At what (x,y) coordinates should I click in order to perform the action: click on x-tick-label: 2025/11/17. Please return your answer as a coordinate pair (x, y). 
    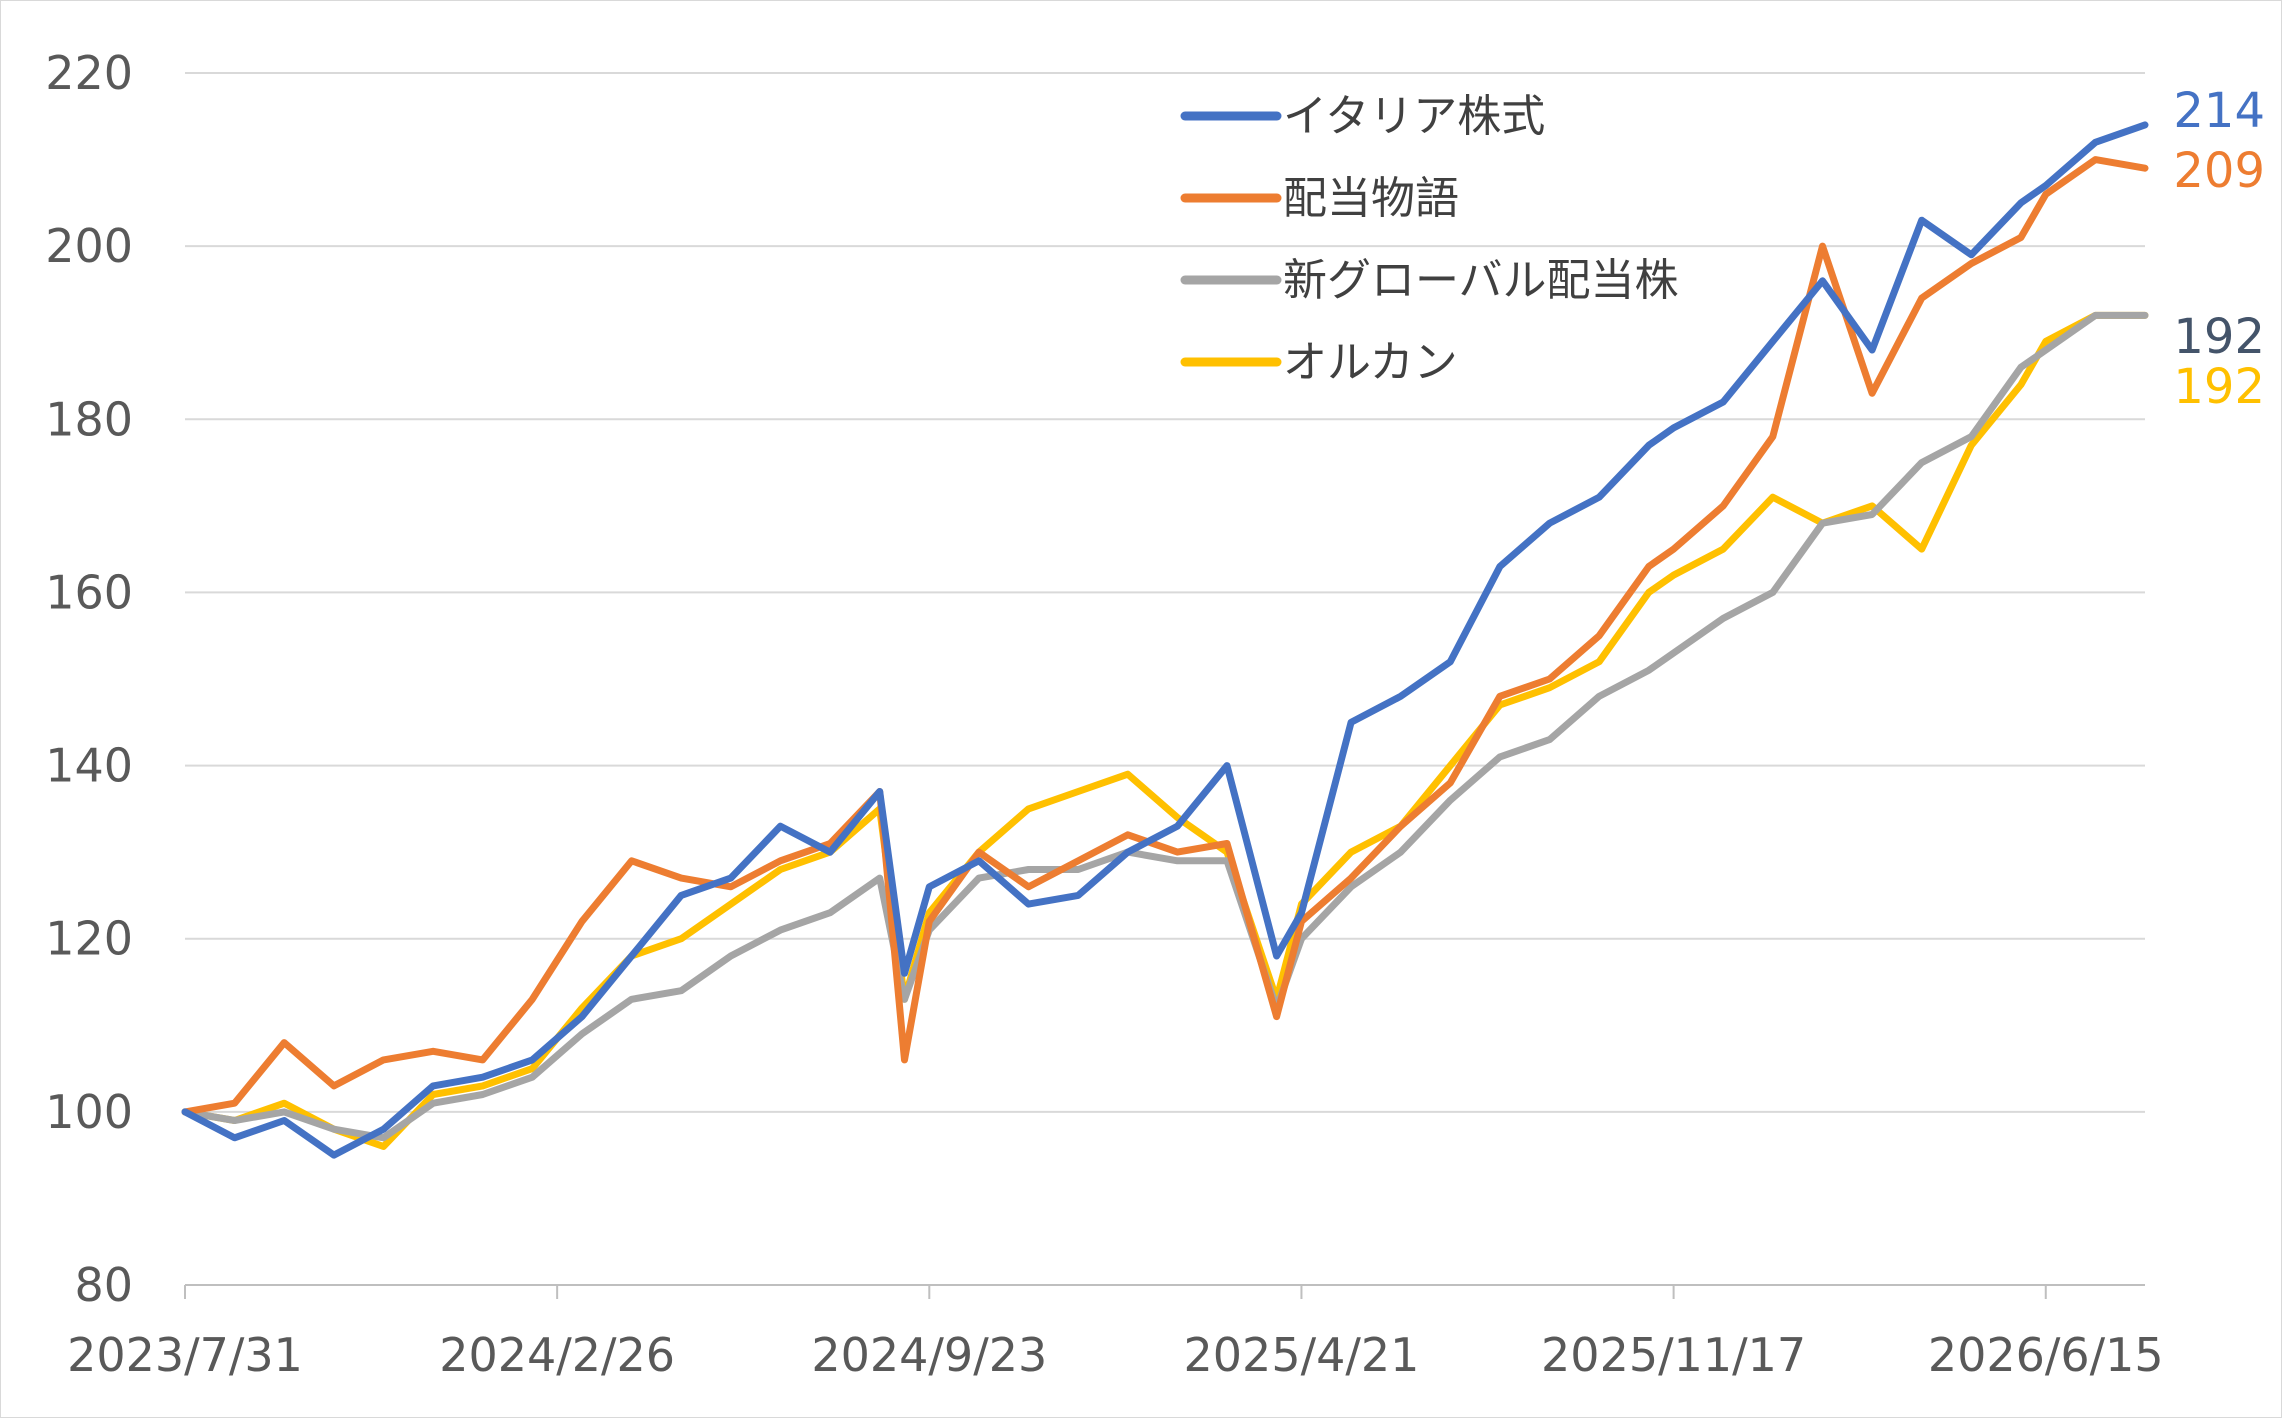
    Looking at the image, I should click on (1673, 1355).